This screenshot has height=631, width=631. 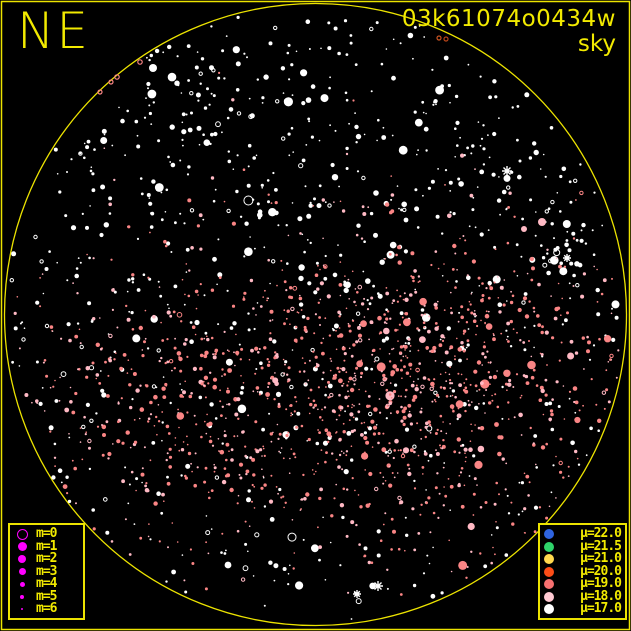 I want to click on surface-brightness-legend-item: μ=17.0, so click(x=583, y=608).